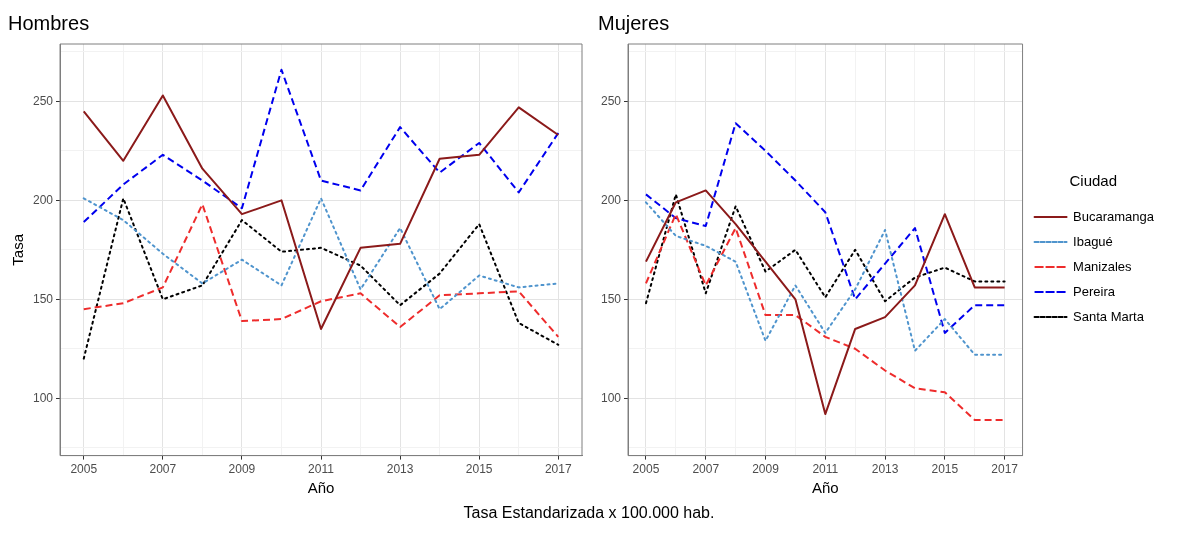  I want to click on legend-label: Santa Marta, so click(1109, 316).